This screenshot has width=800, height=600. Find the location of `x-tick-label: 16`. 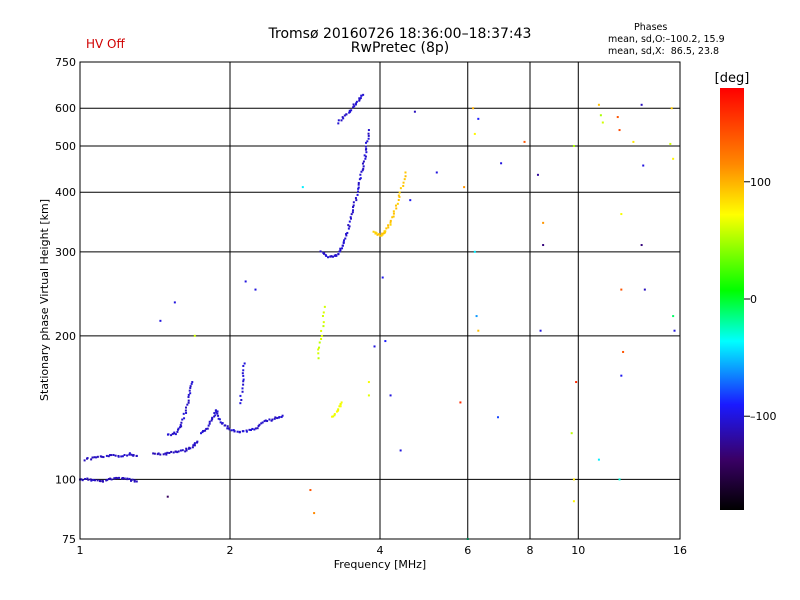

x-tick-label: 16 is located at coordinates (680, 550).